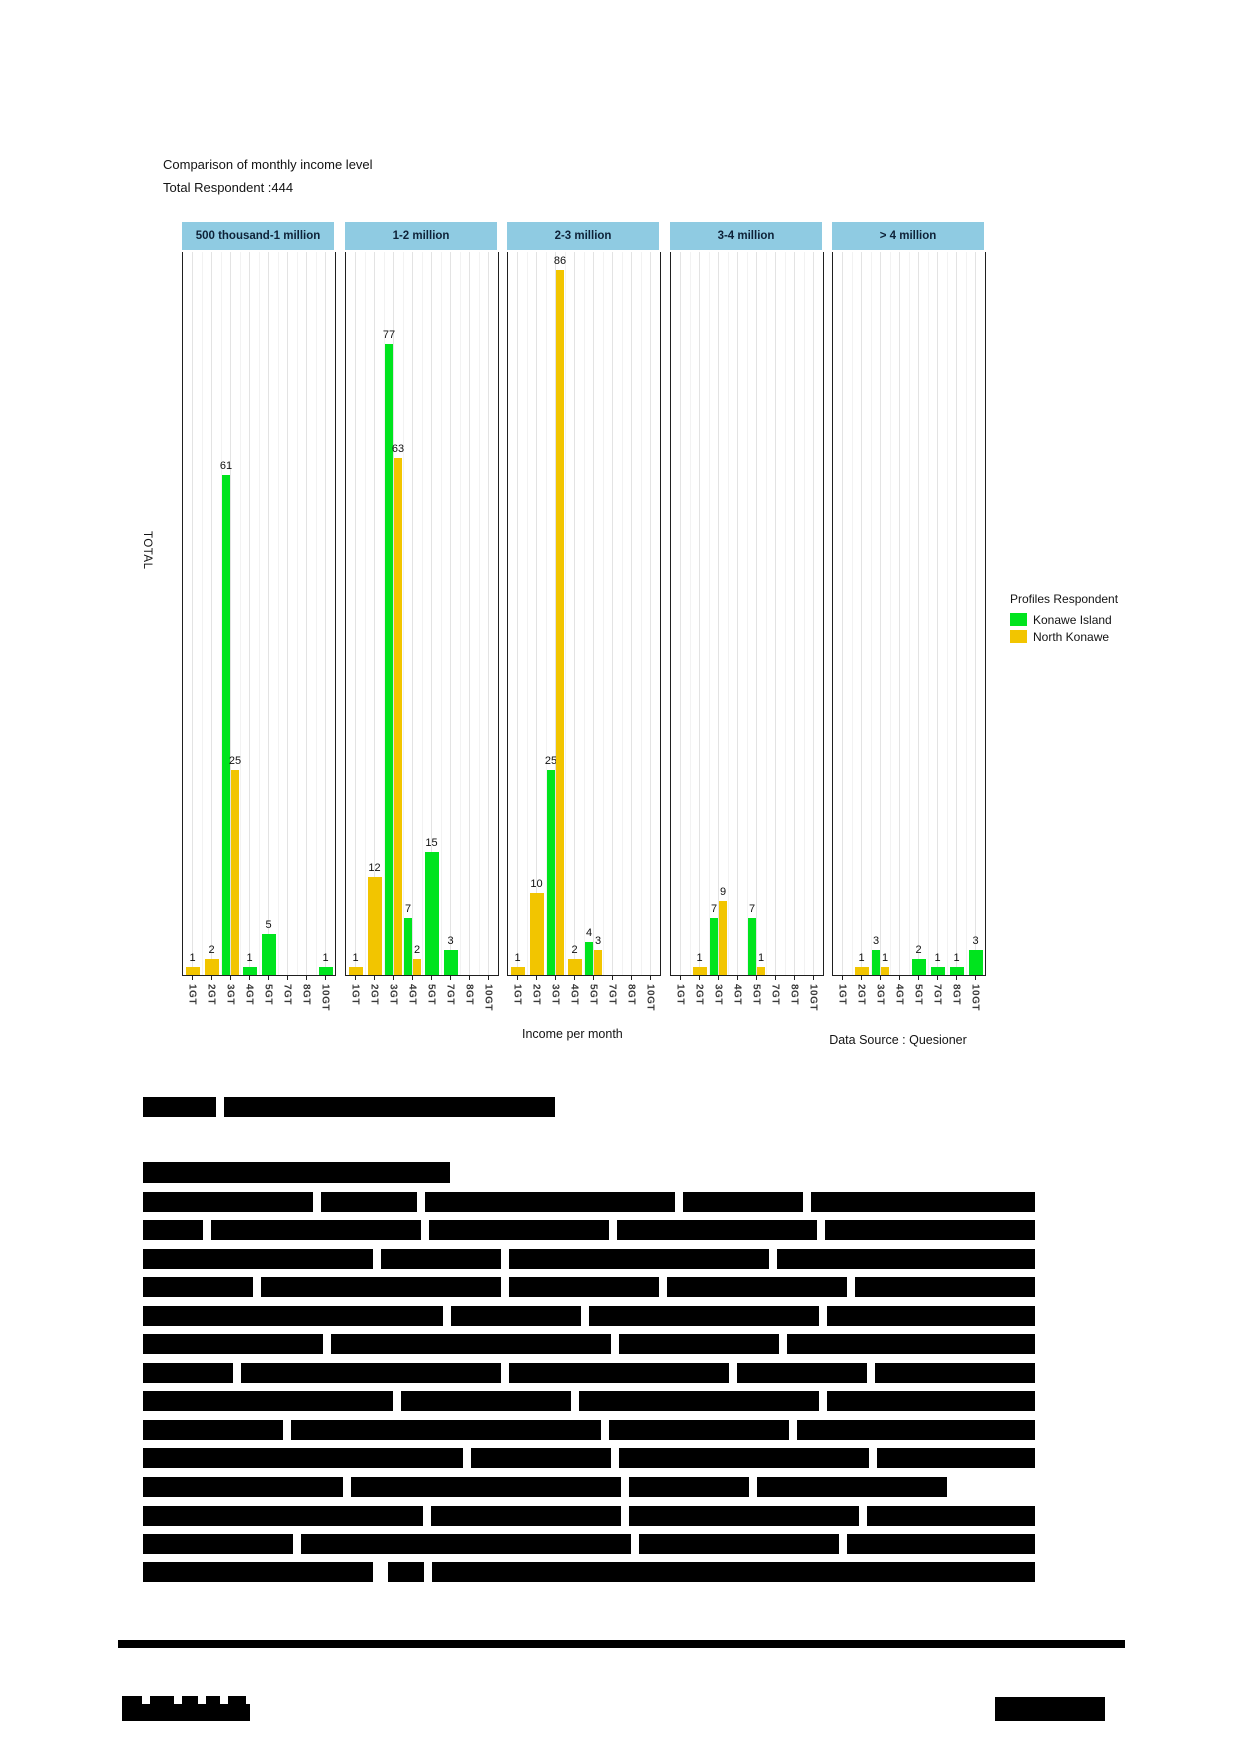  Describe the element at coordinates (1071, 636) in the screenshot. I see `legend-item-label: North Konawe` at that location.